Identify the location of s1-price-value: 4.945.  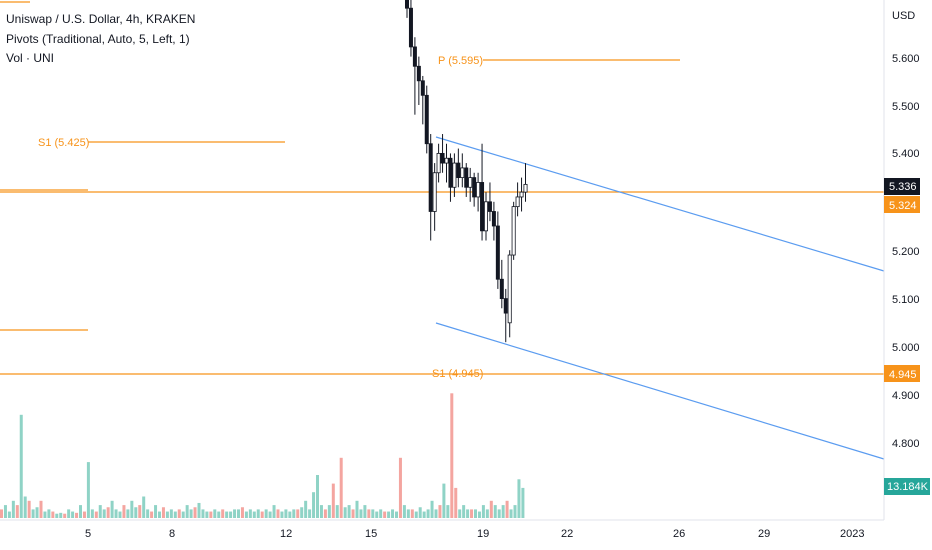
(903, 375).